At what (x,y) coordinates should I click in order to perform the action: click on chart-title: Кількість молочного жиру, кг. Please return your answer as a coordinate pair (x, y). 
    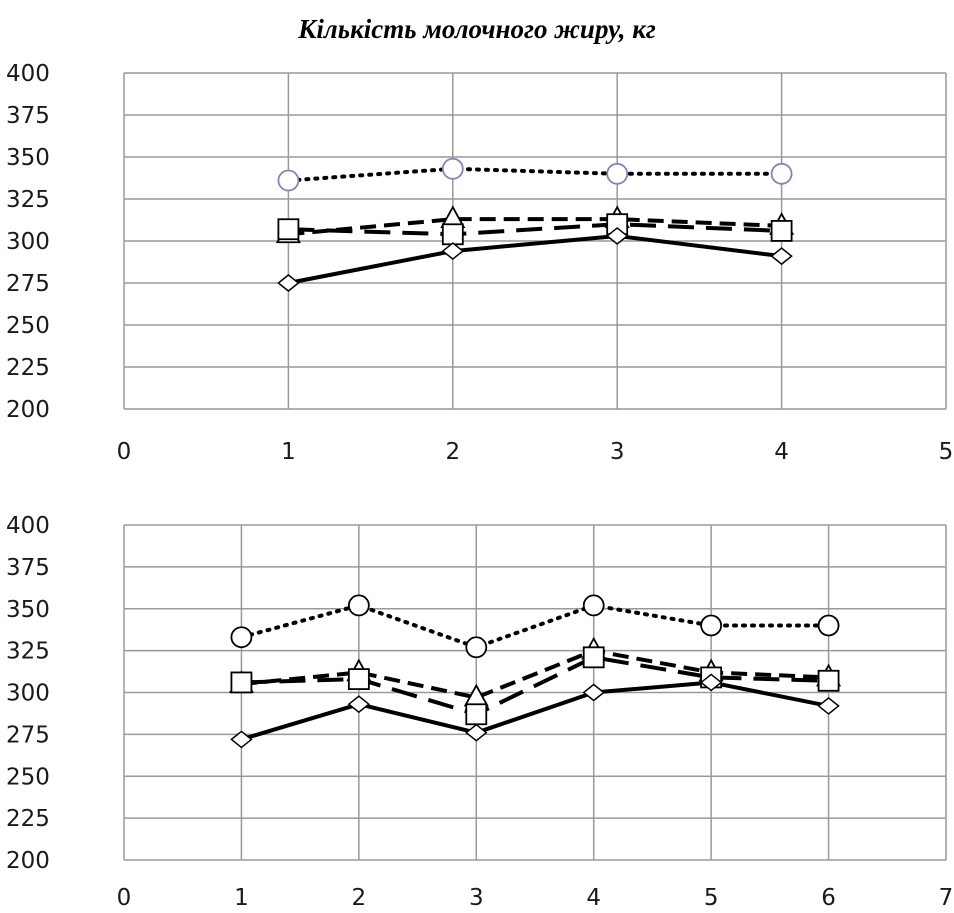
    Looking at the image, I should click on (477, 29).